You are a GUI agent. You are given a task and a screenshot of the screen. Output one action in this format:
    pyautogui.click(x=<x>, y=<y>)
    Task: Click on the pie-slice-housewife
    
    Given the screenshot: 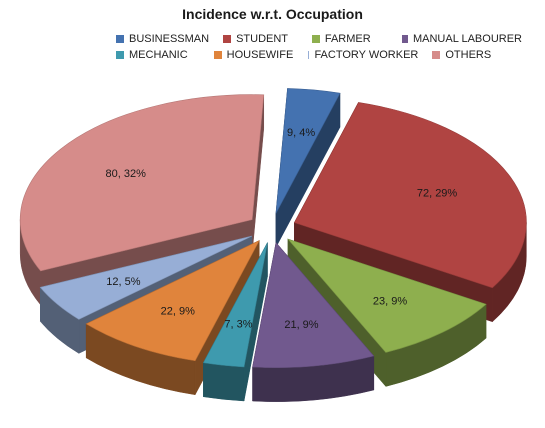 What is the action you would take?
    pyautogui.click(x=172, y=300)
    